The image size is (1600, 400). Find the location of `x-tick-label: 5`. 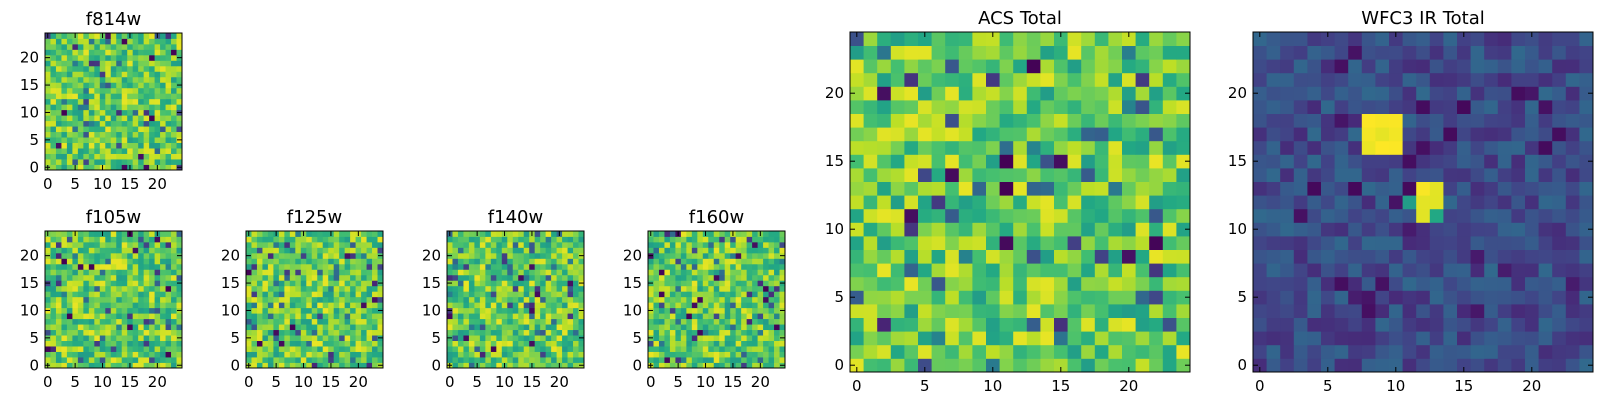

x-tick-label: 5 is located at coordinates (75, 382).